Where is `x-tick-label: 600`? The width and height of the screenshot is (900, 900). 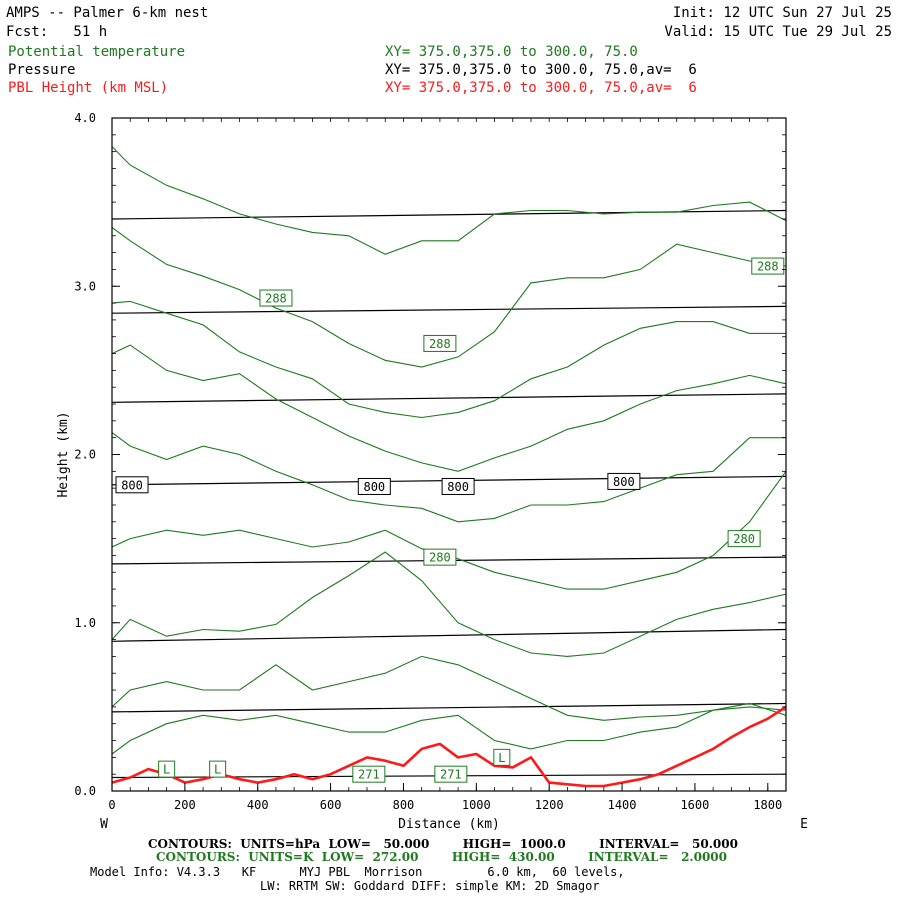 x-tick-label: 600 is located at coordinates (331, 805).